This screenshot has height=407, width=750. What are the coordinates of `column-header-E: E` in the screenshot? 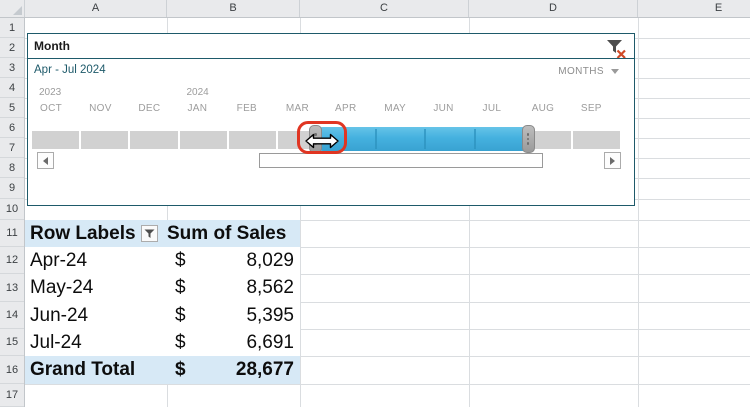 It's located at (694, 8).